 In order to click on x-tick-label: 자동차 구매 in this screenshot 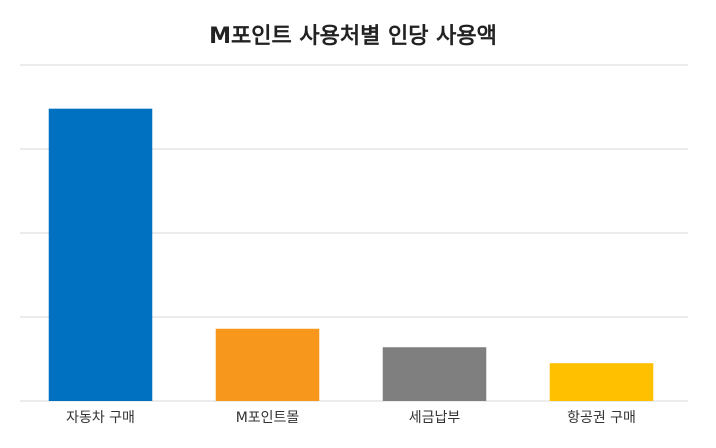, I will do `click(100, 418)`.